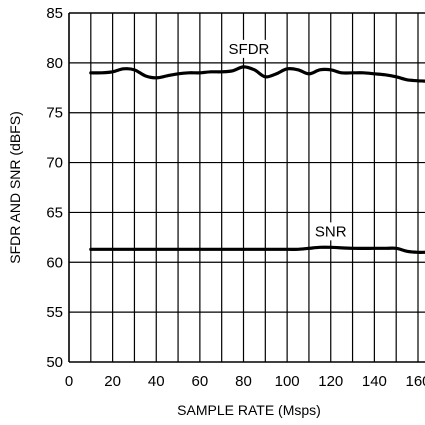 Image resolution: width=425 pixels, height=425 pixels. Describe the element at coordinates (374, 381) in the screenshot. I see `x-tick-label: 140` at that location.